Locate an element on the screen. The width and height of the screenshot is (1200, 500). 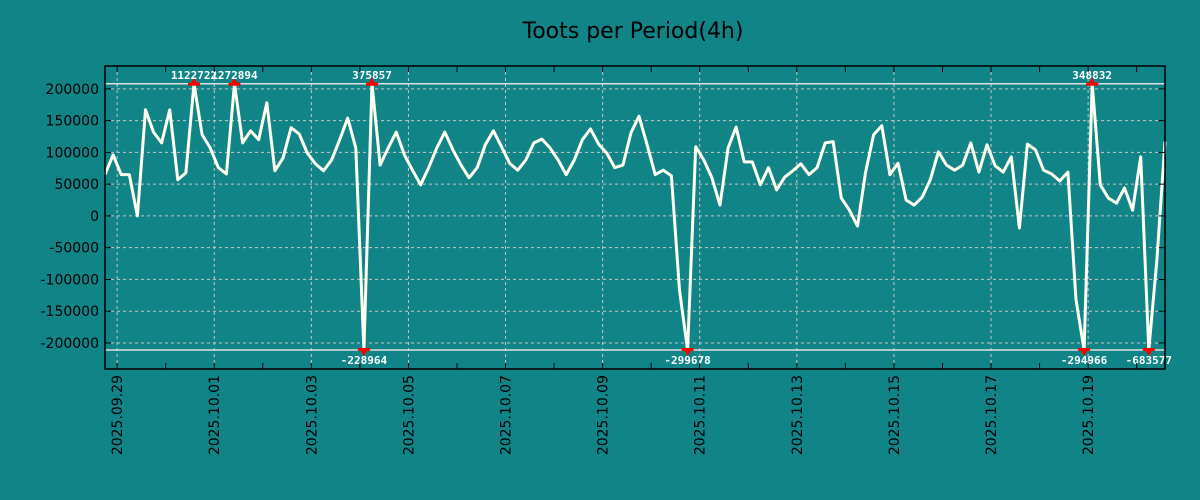
annotation-label: 1272894 is located at coordinates (234, 75).